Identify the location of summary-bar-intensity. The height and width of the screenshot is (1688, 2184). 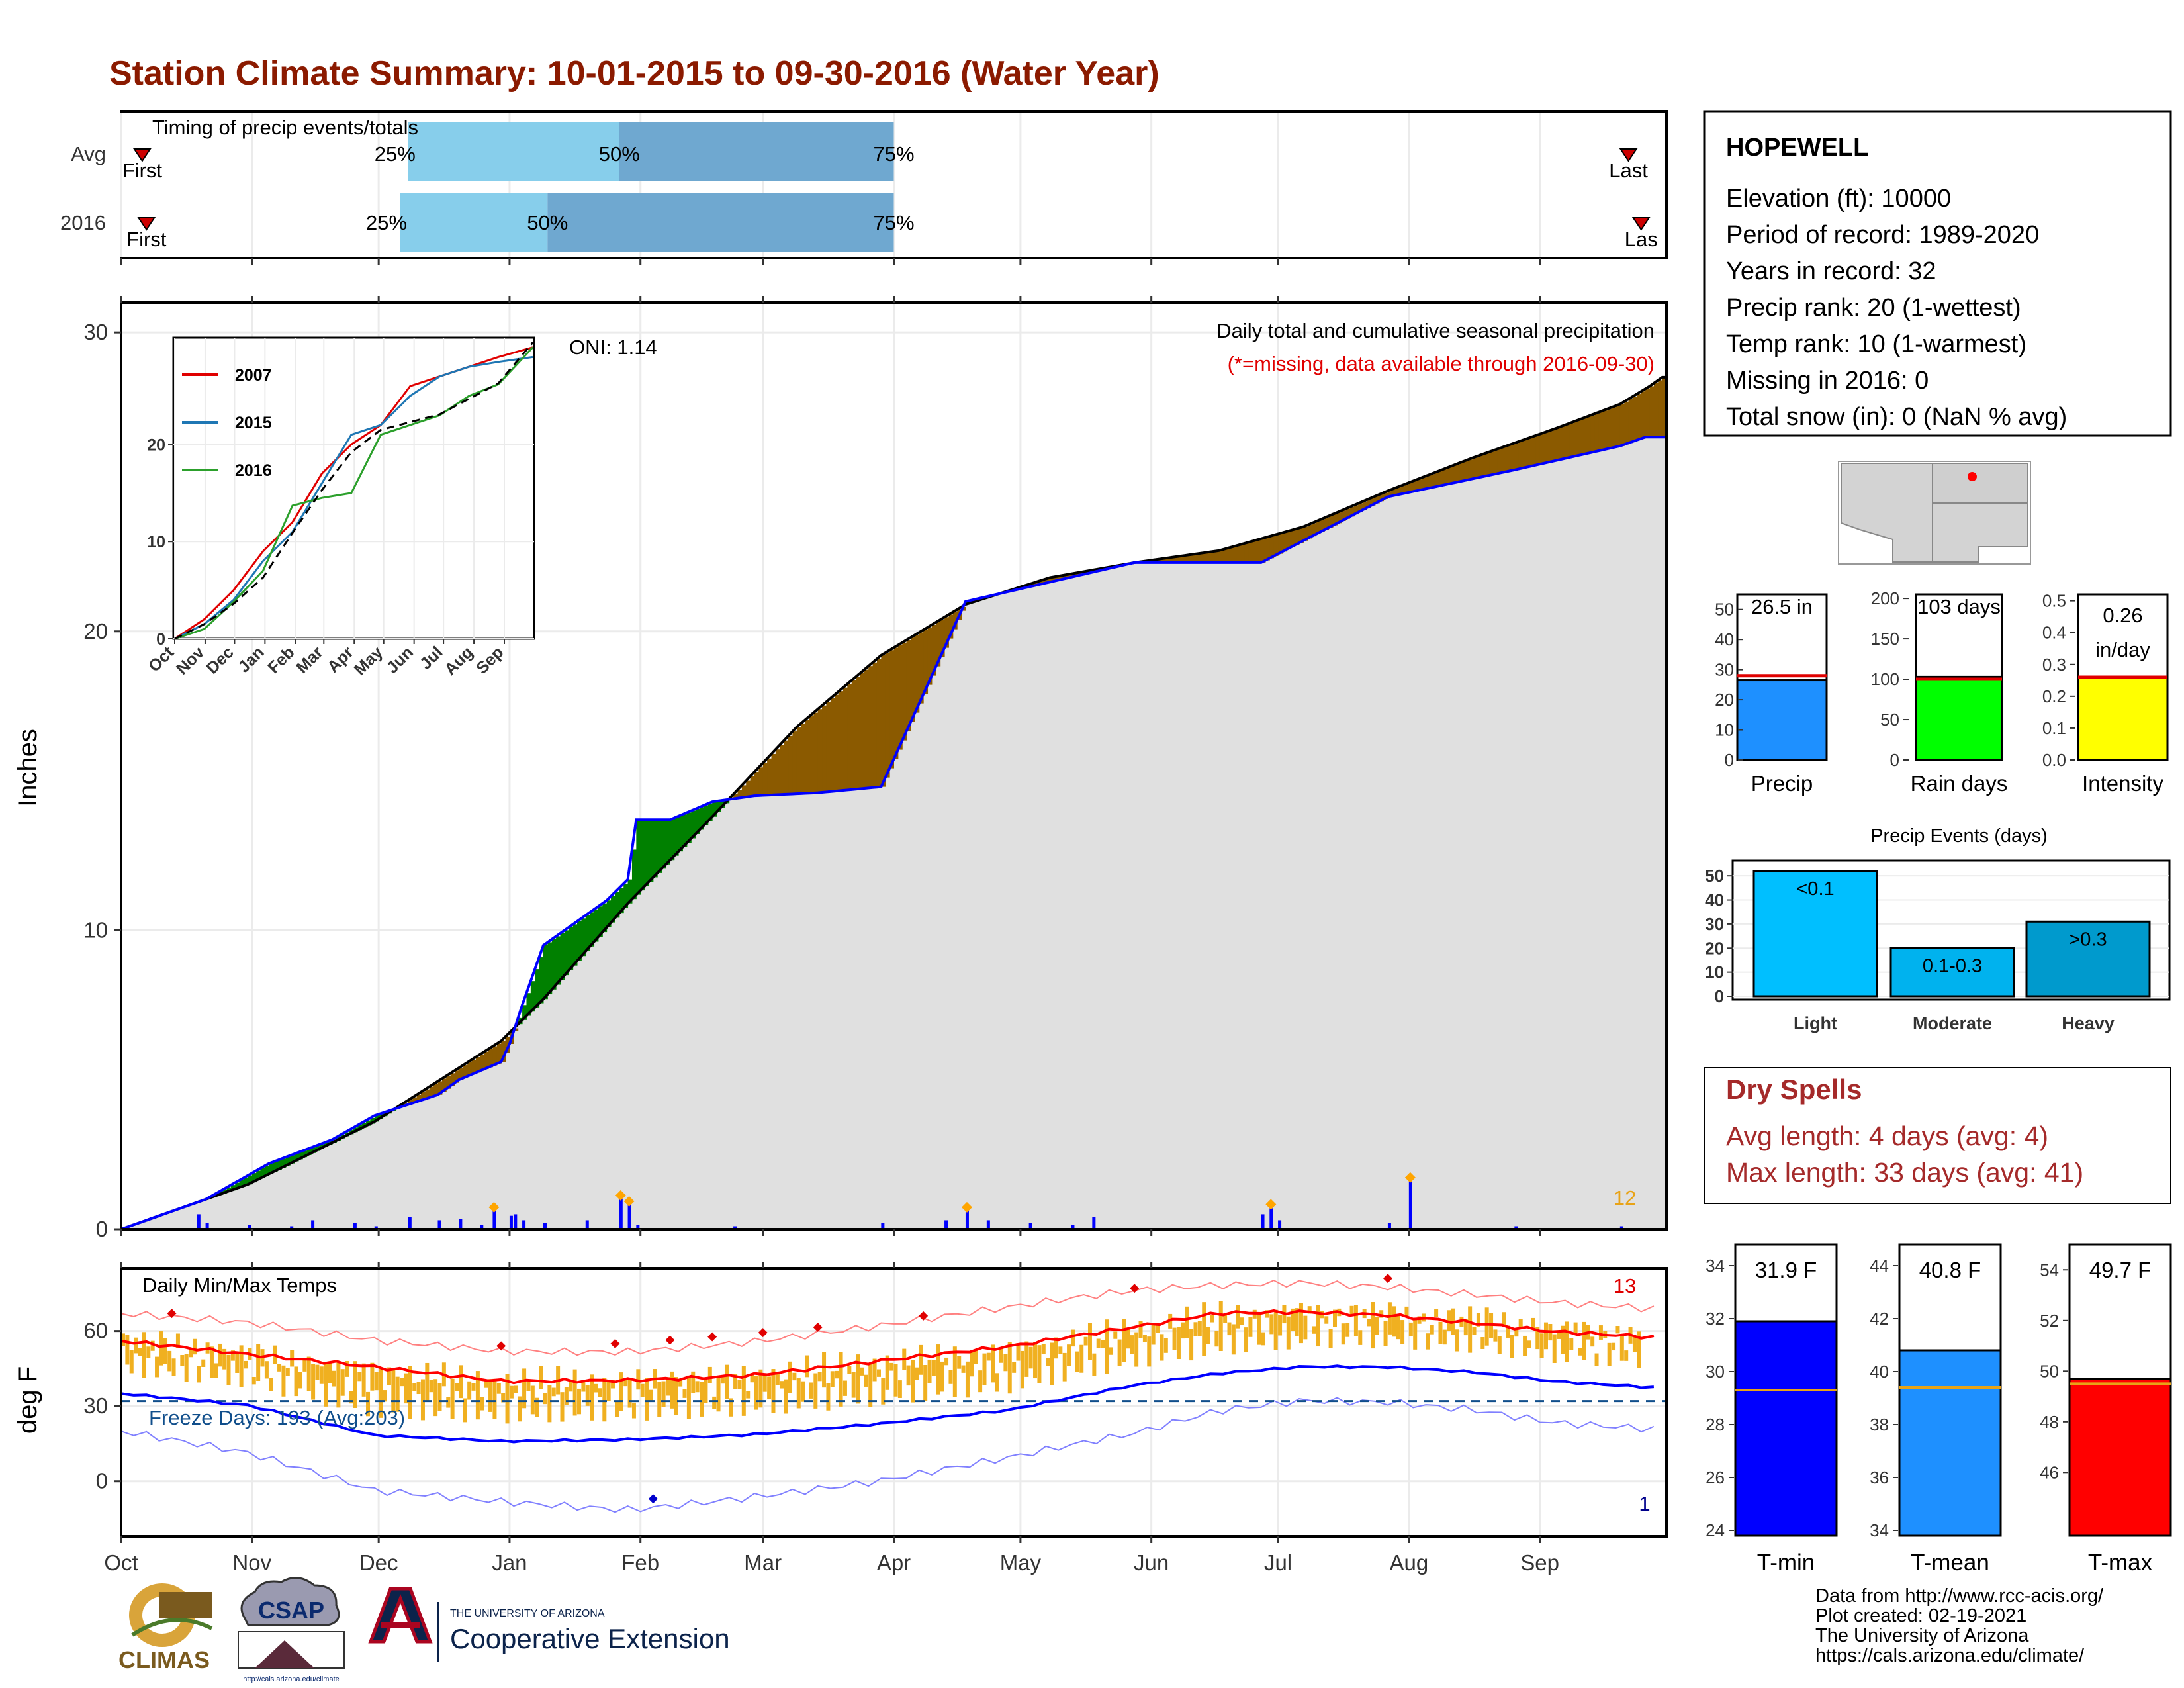
(2123, 718).